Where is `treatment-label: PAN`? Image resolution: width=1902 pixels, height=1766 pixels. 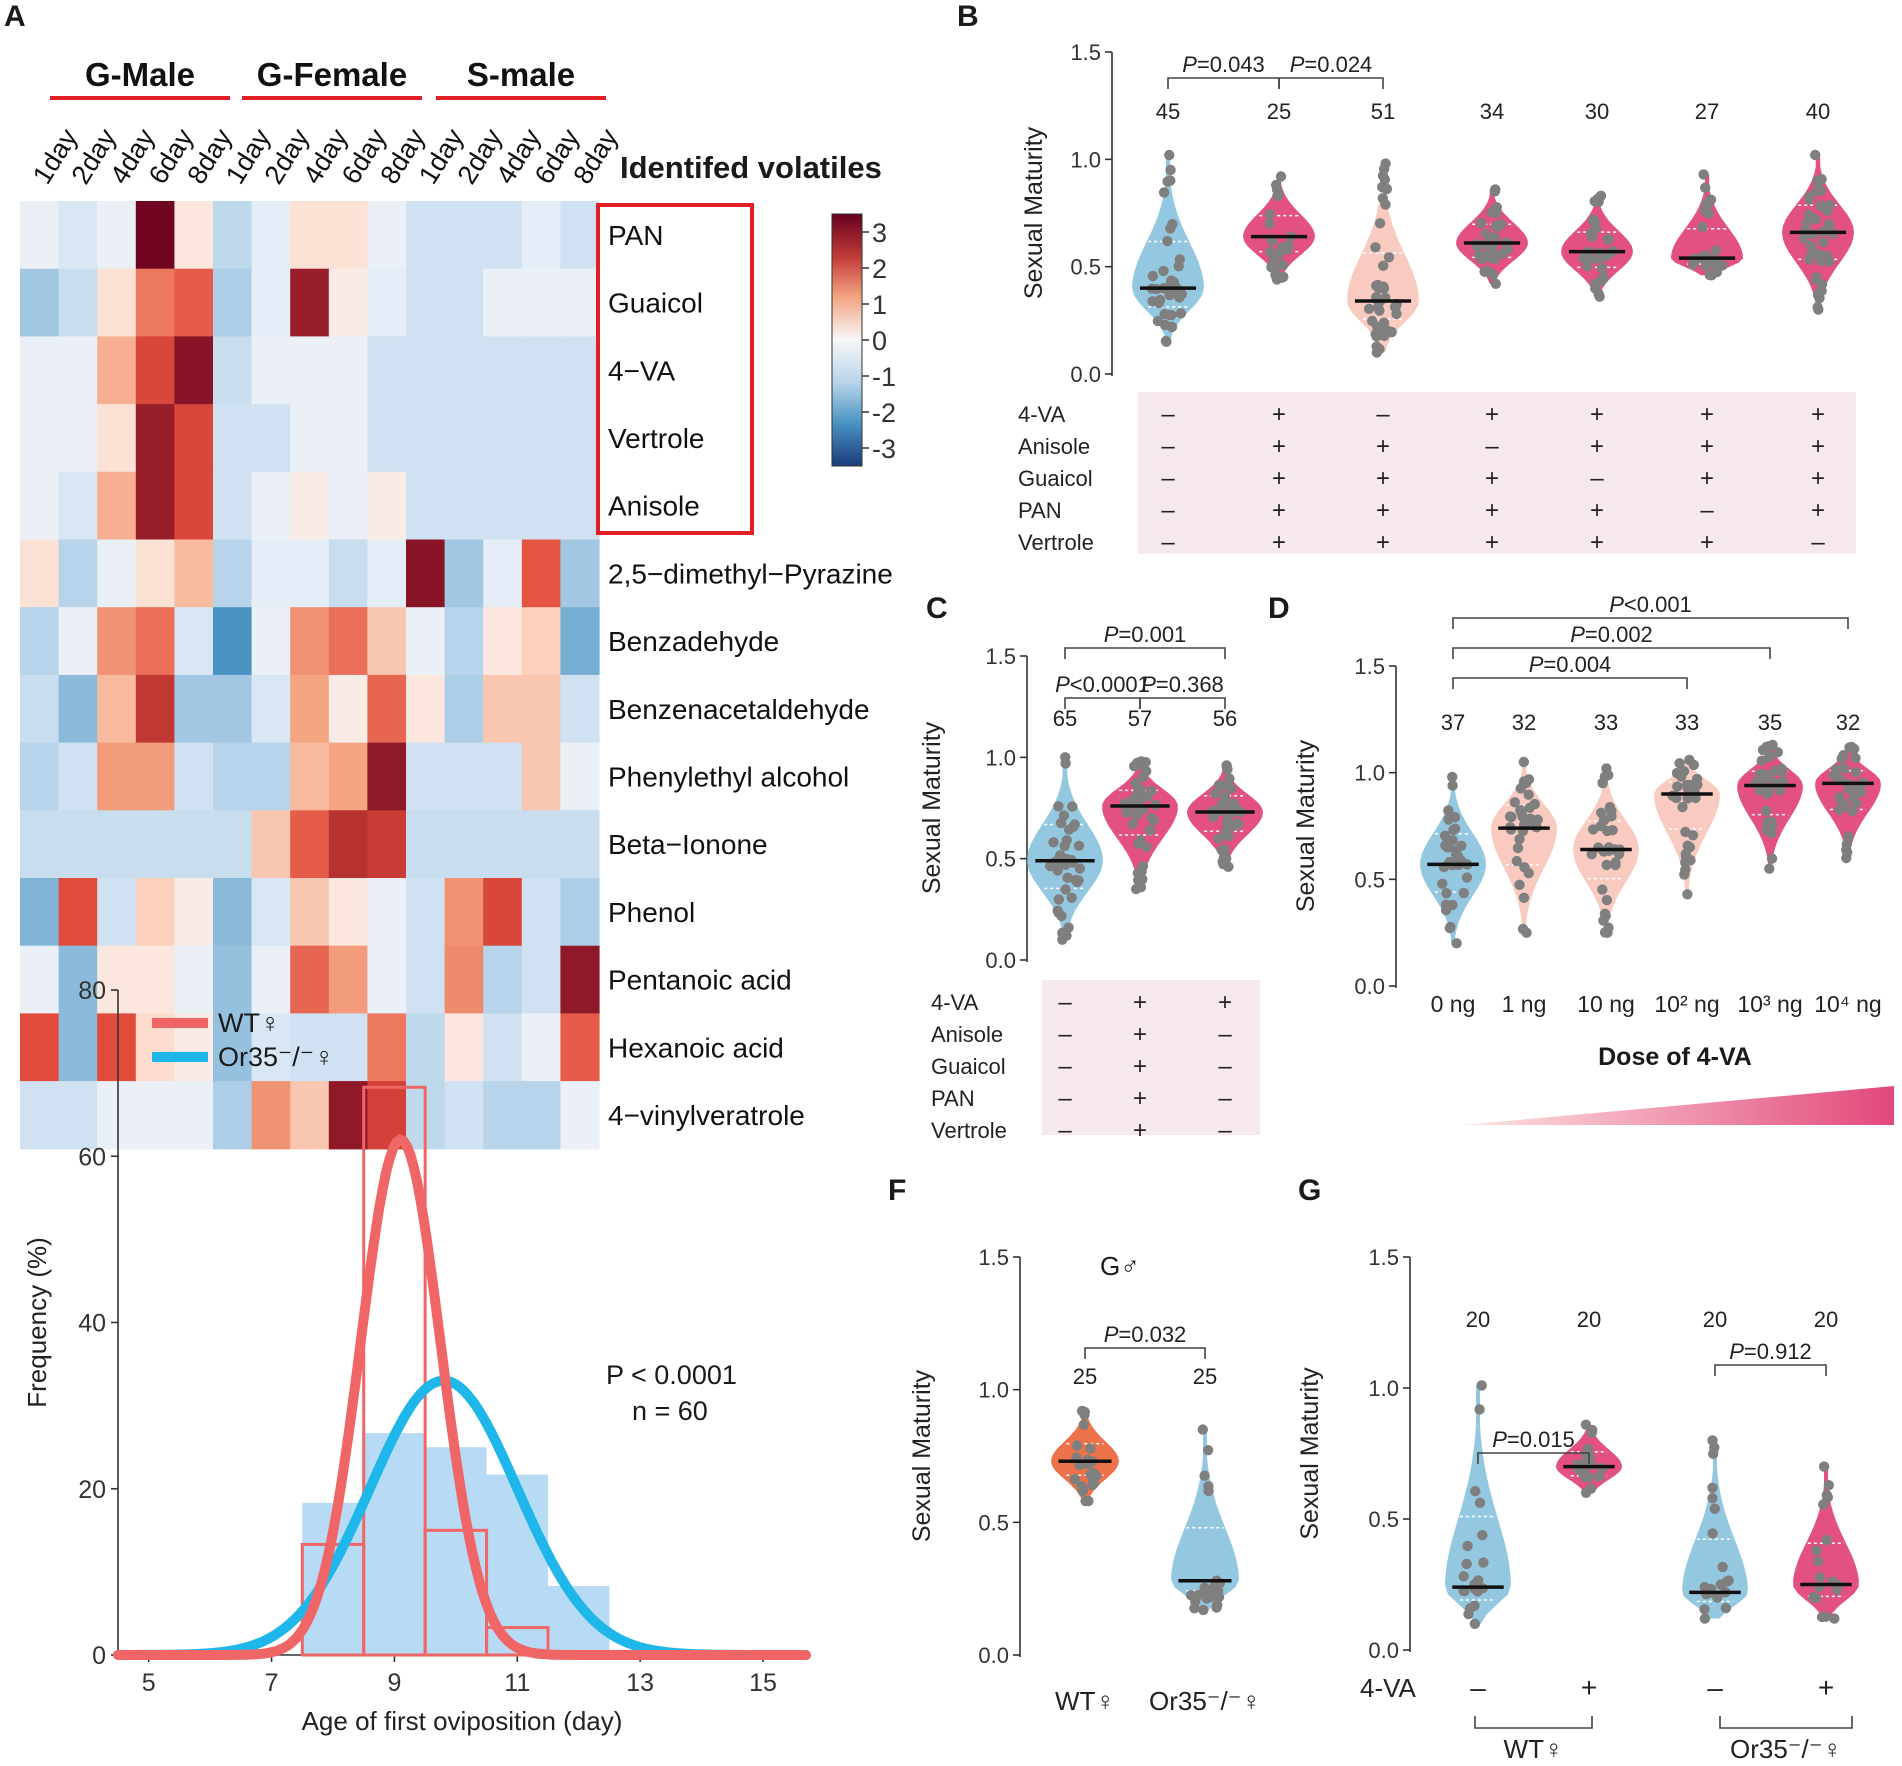 treatment-label: PAN is located at coordinates (953, 1098).